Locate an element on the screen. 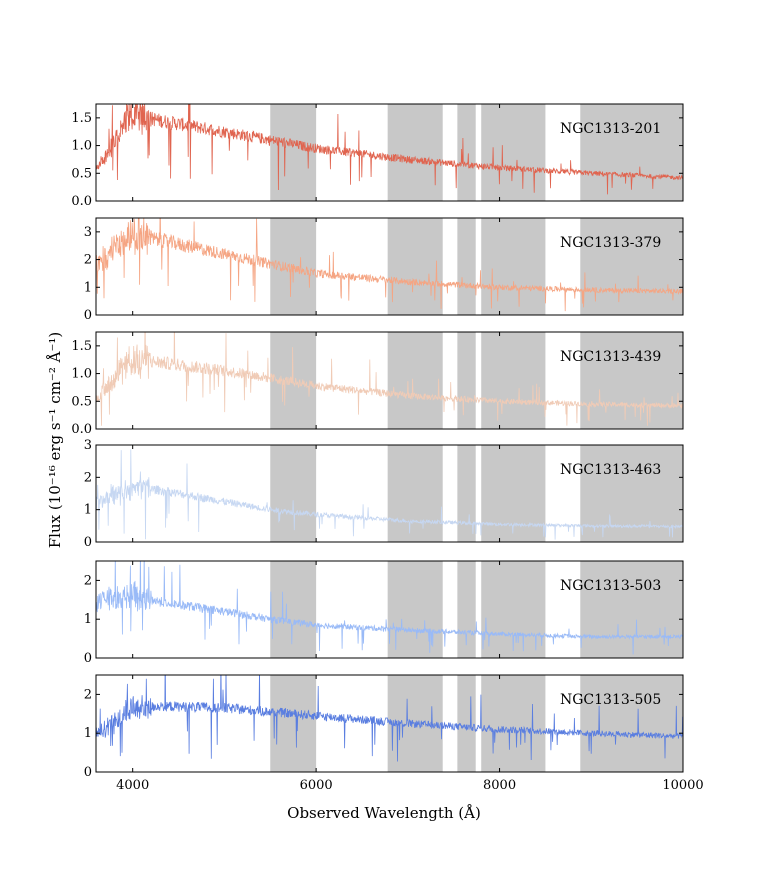 This screenshot has height=873, width=758. panel-ngc1313-503: 0 1 2 NGC1313-503 is located at coordinates (384, 613).